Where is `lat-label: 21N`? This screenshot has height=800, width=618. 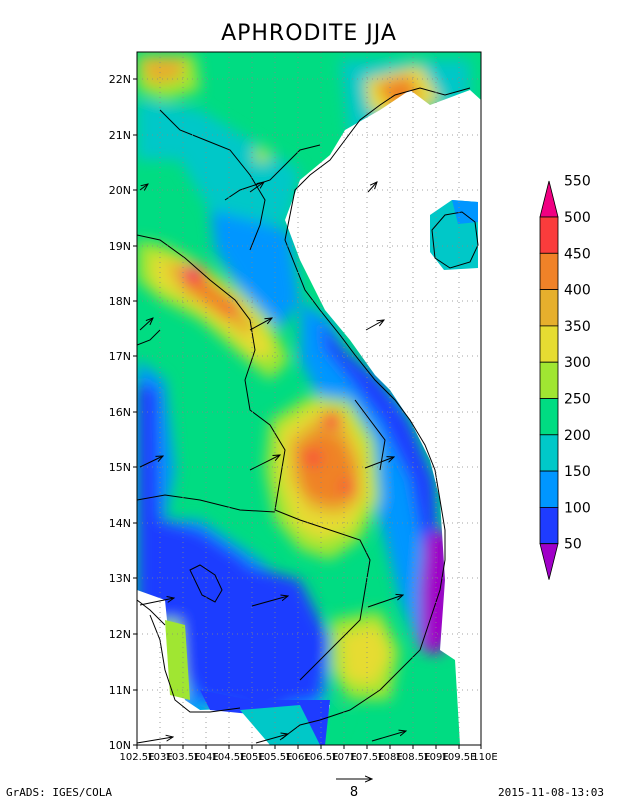
lat-label: 21N is located at coordinates (120, 135).